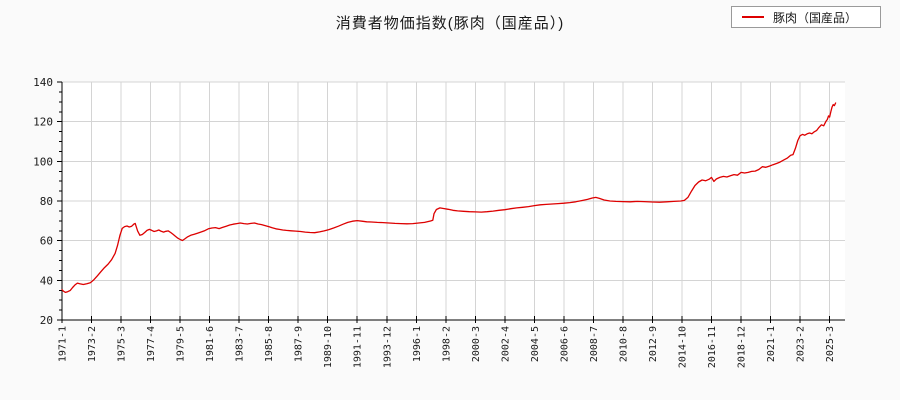 Image resolution: width=900 pixels, height=400 pixels. Describe the element at coordinates (771, 344) in the screenshot. I see `svg-text: 2021-1` at that location.